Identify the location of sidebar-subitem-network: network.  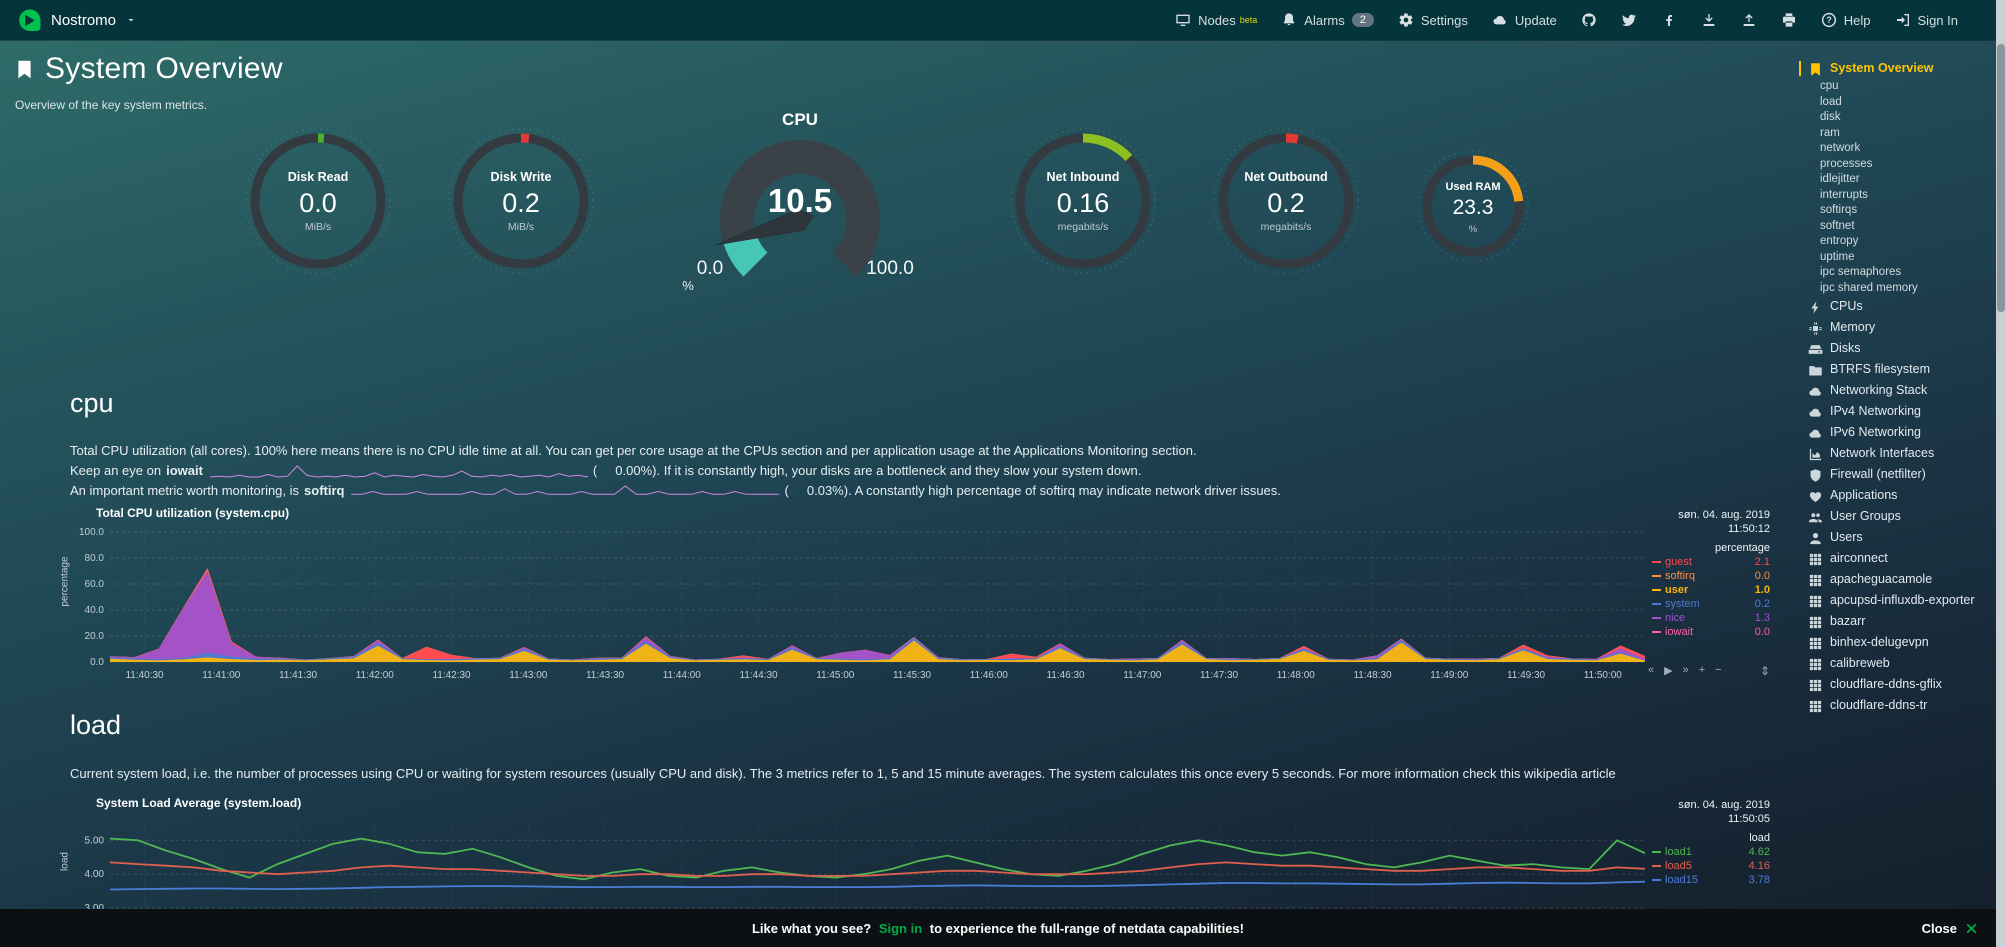
(1840, 148).